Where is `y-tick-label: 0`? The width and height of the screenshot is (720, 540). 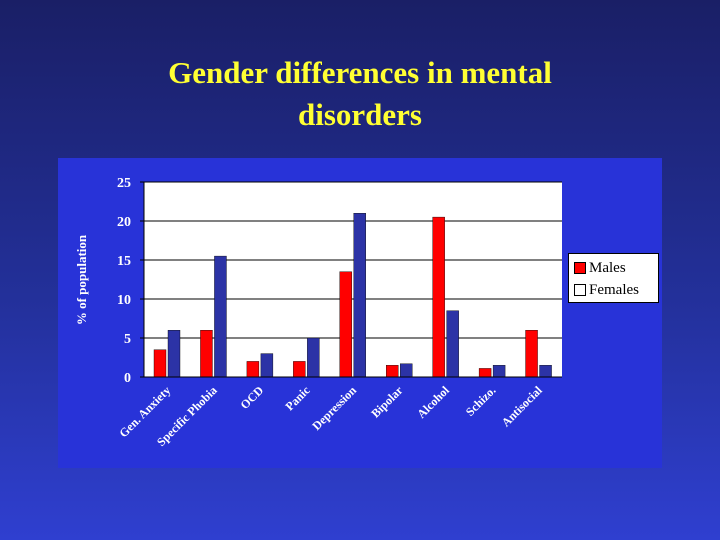 y-tick-label: 0 is located at coordinates (127, 378).